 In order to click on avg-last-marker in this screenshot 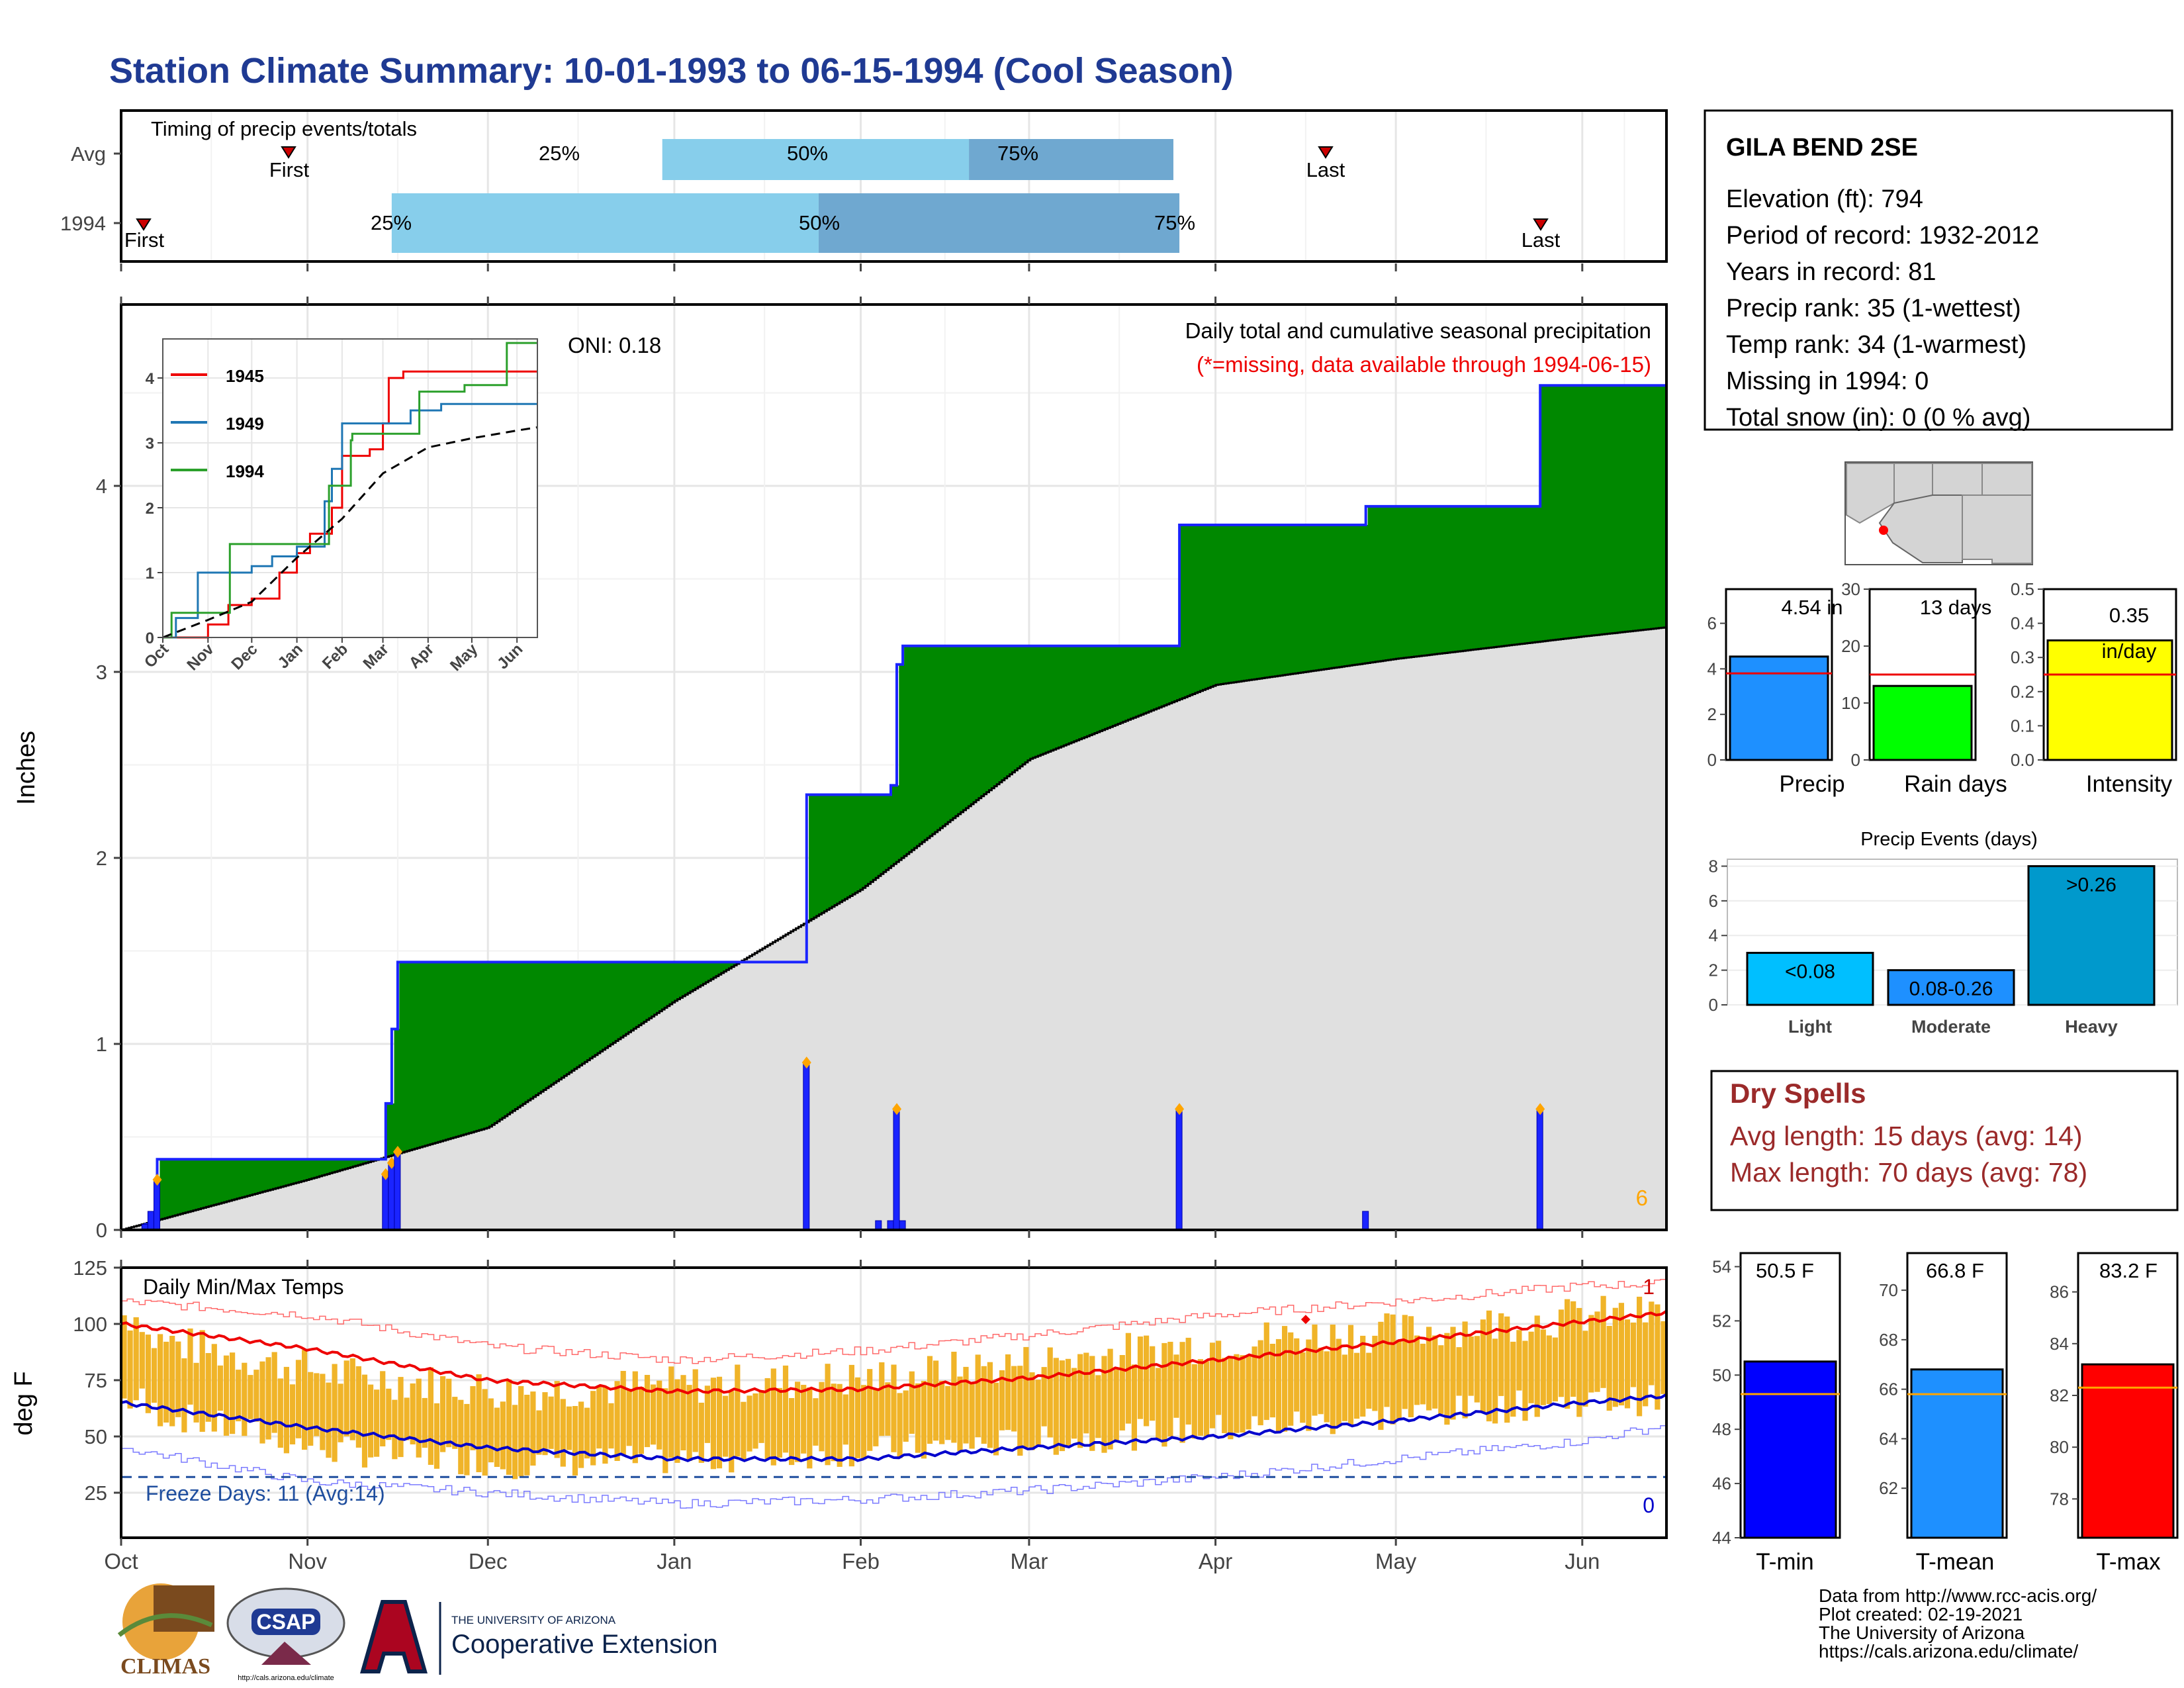, I will do `click(1326, 152)`.